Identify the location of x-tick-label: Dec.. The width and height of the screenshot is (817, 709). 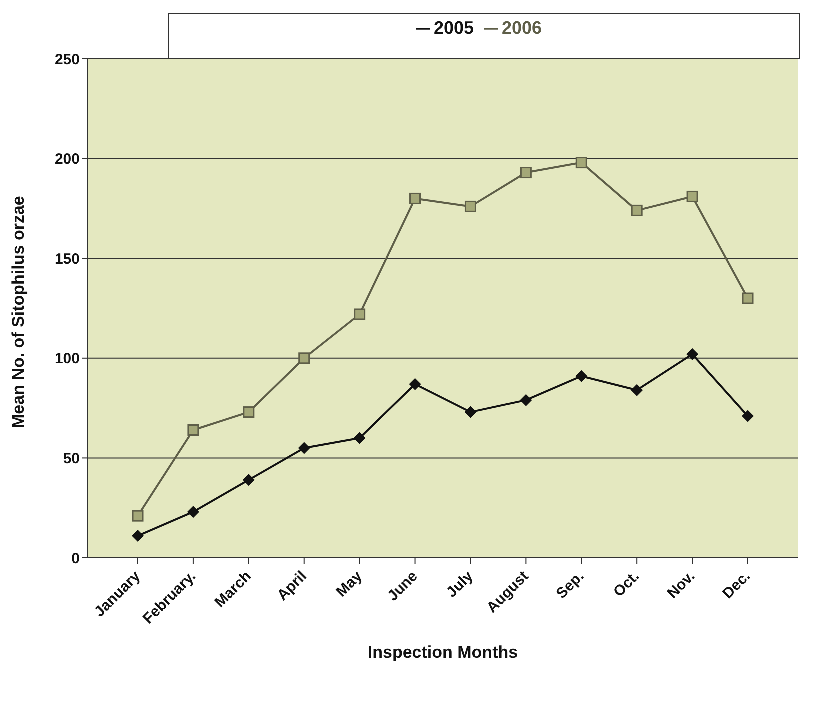
(737, 585).